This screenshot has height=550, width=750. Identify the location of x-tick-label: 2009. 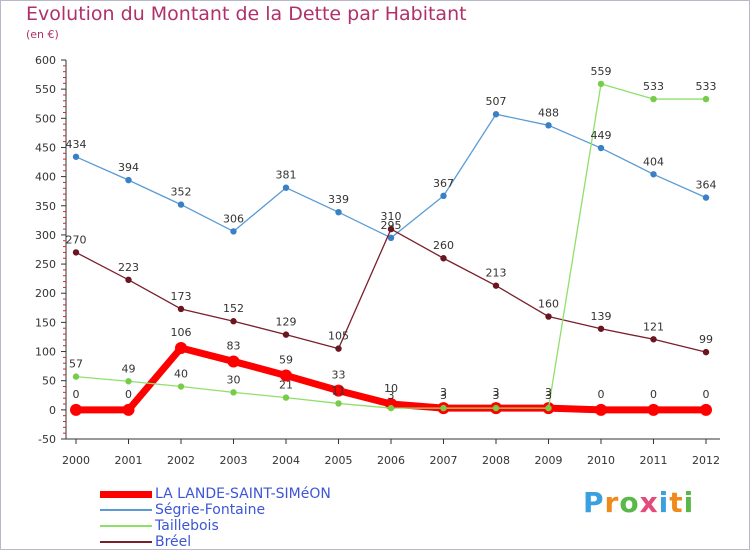
(549, 460).